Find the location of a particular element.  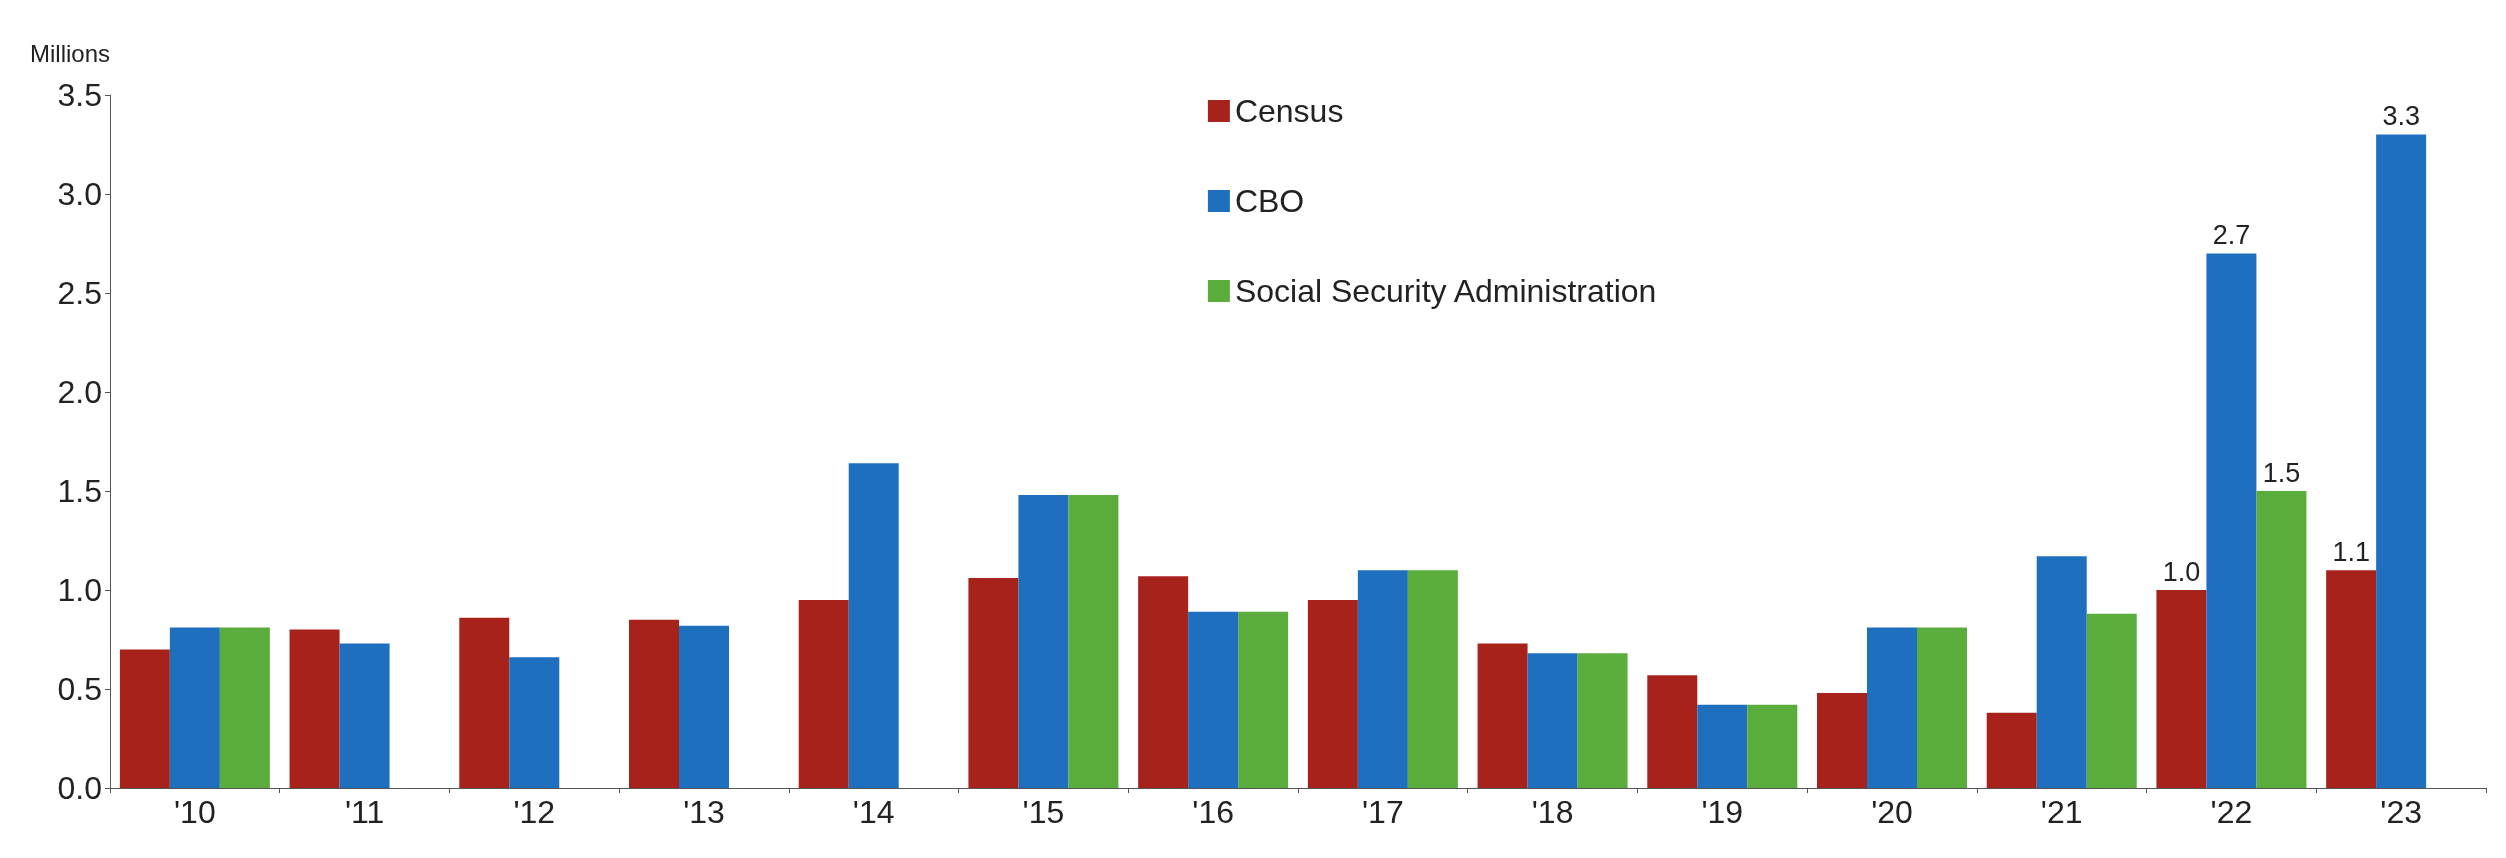

data-label: 1.5 is located at coordinates (2281, 472).